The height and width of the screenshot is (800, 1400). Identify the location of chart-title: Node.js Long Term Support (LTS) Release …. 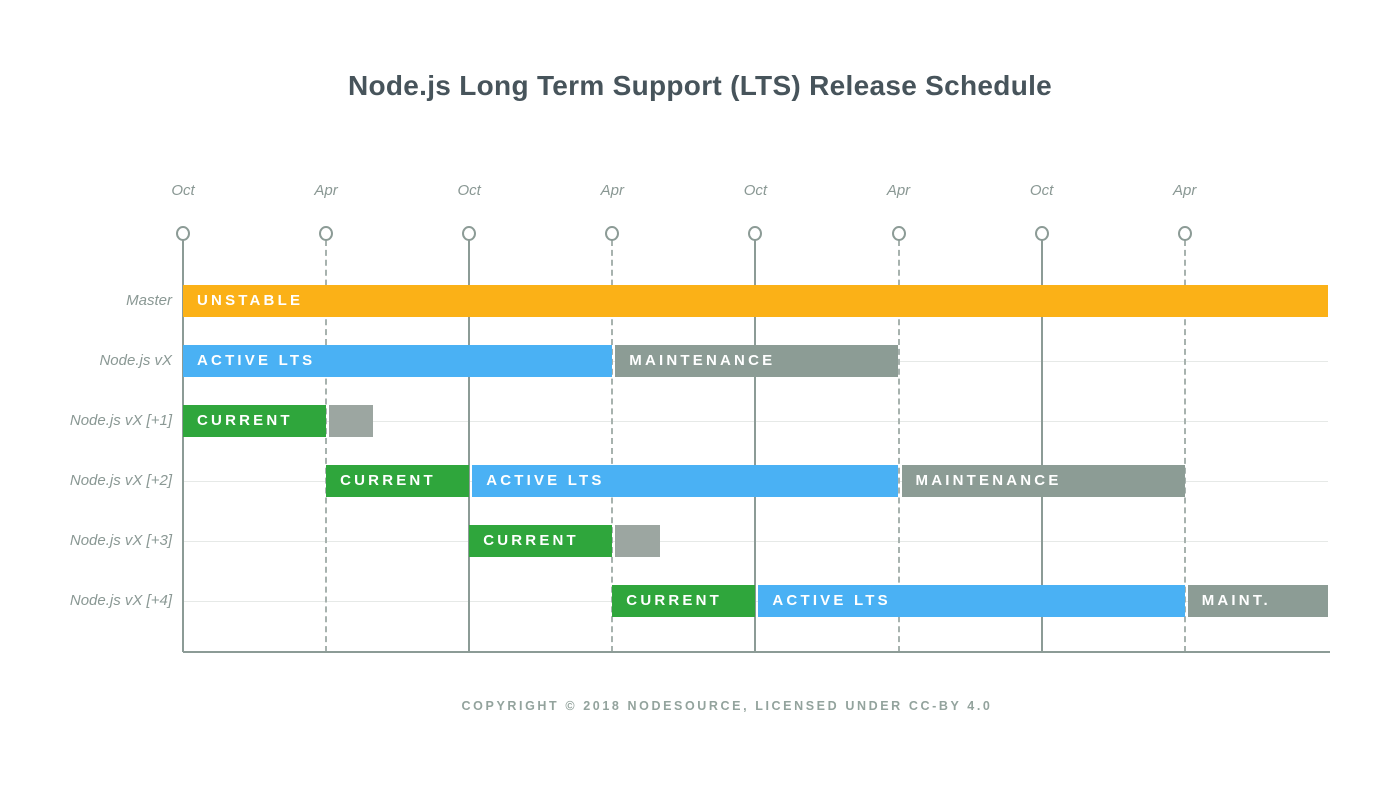
(700, 85).